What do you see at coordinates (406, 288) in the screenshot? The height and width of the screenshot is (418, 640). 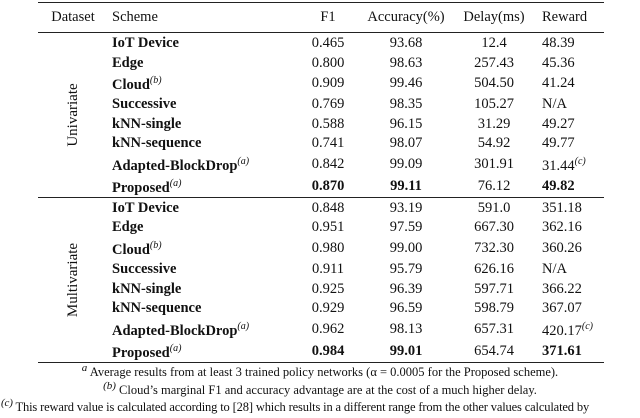 I see `accuracy-cell: 96.39` at bounding box center [406, 288].